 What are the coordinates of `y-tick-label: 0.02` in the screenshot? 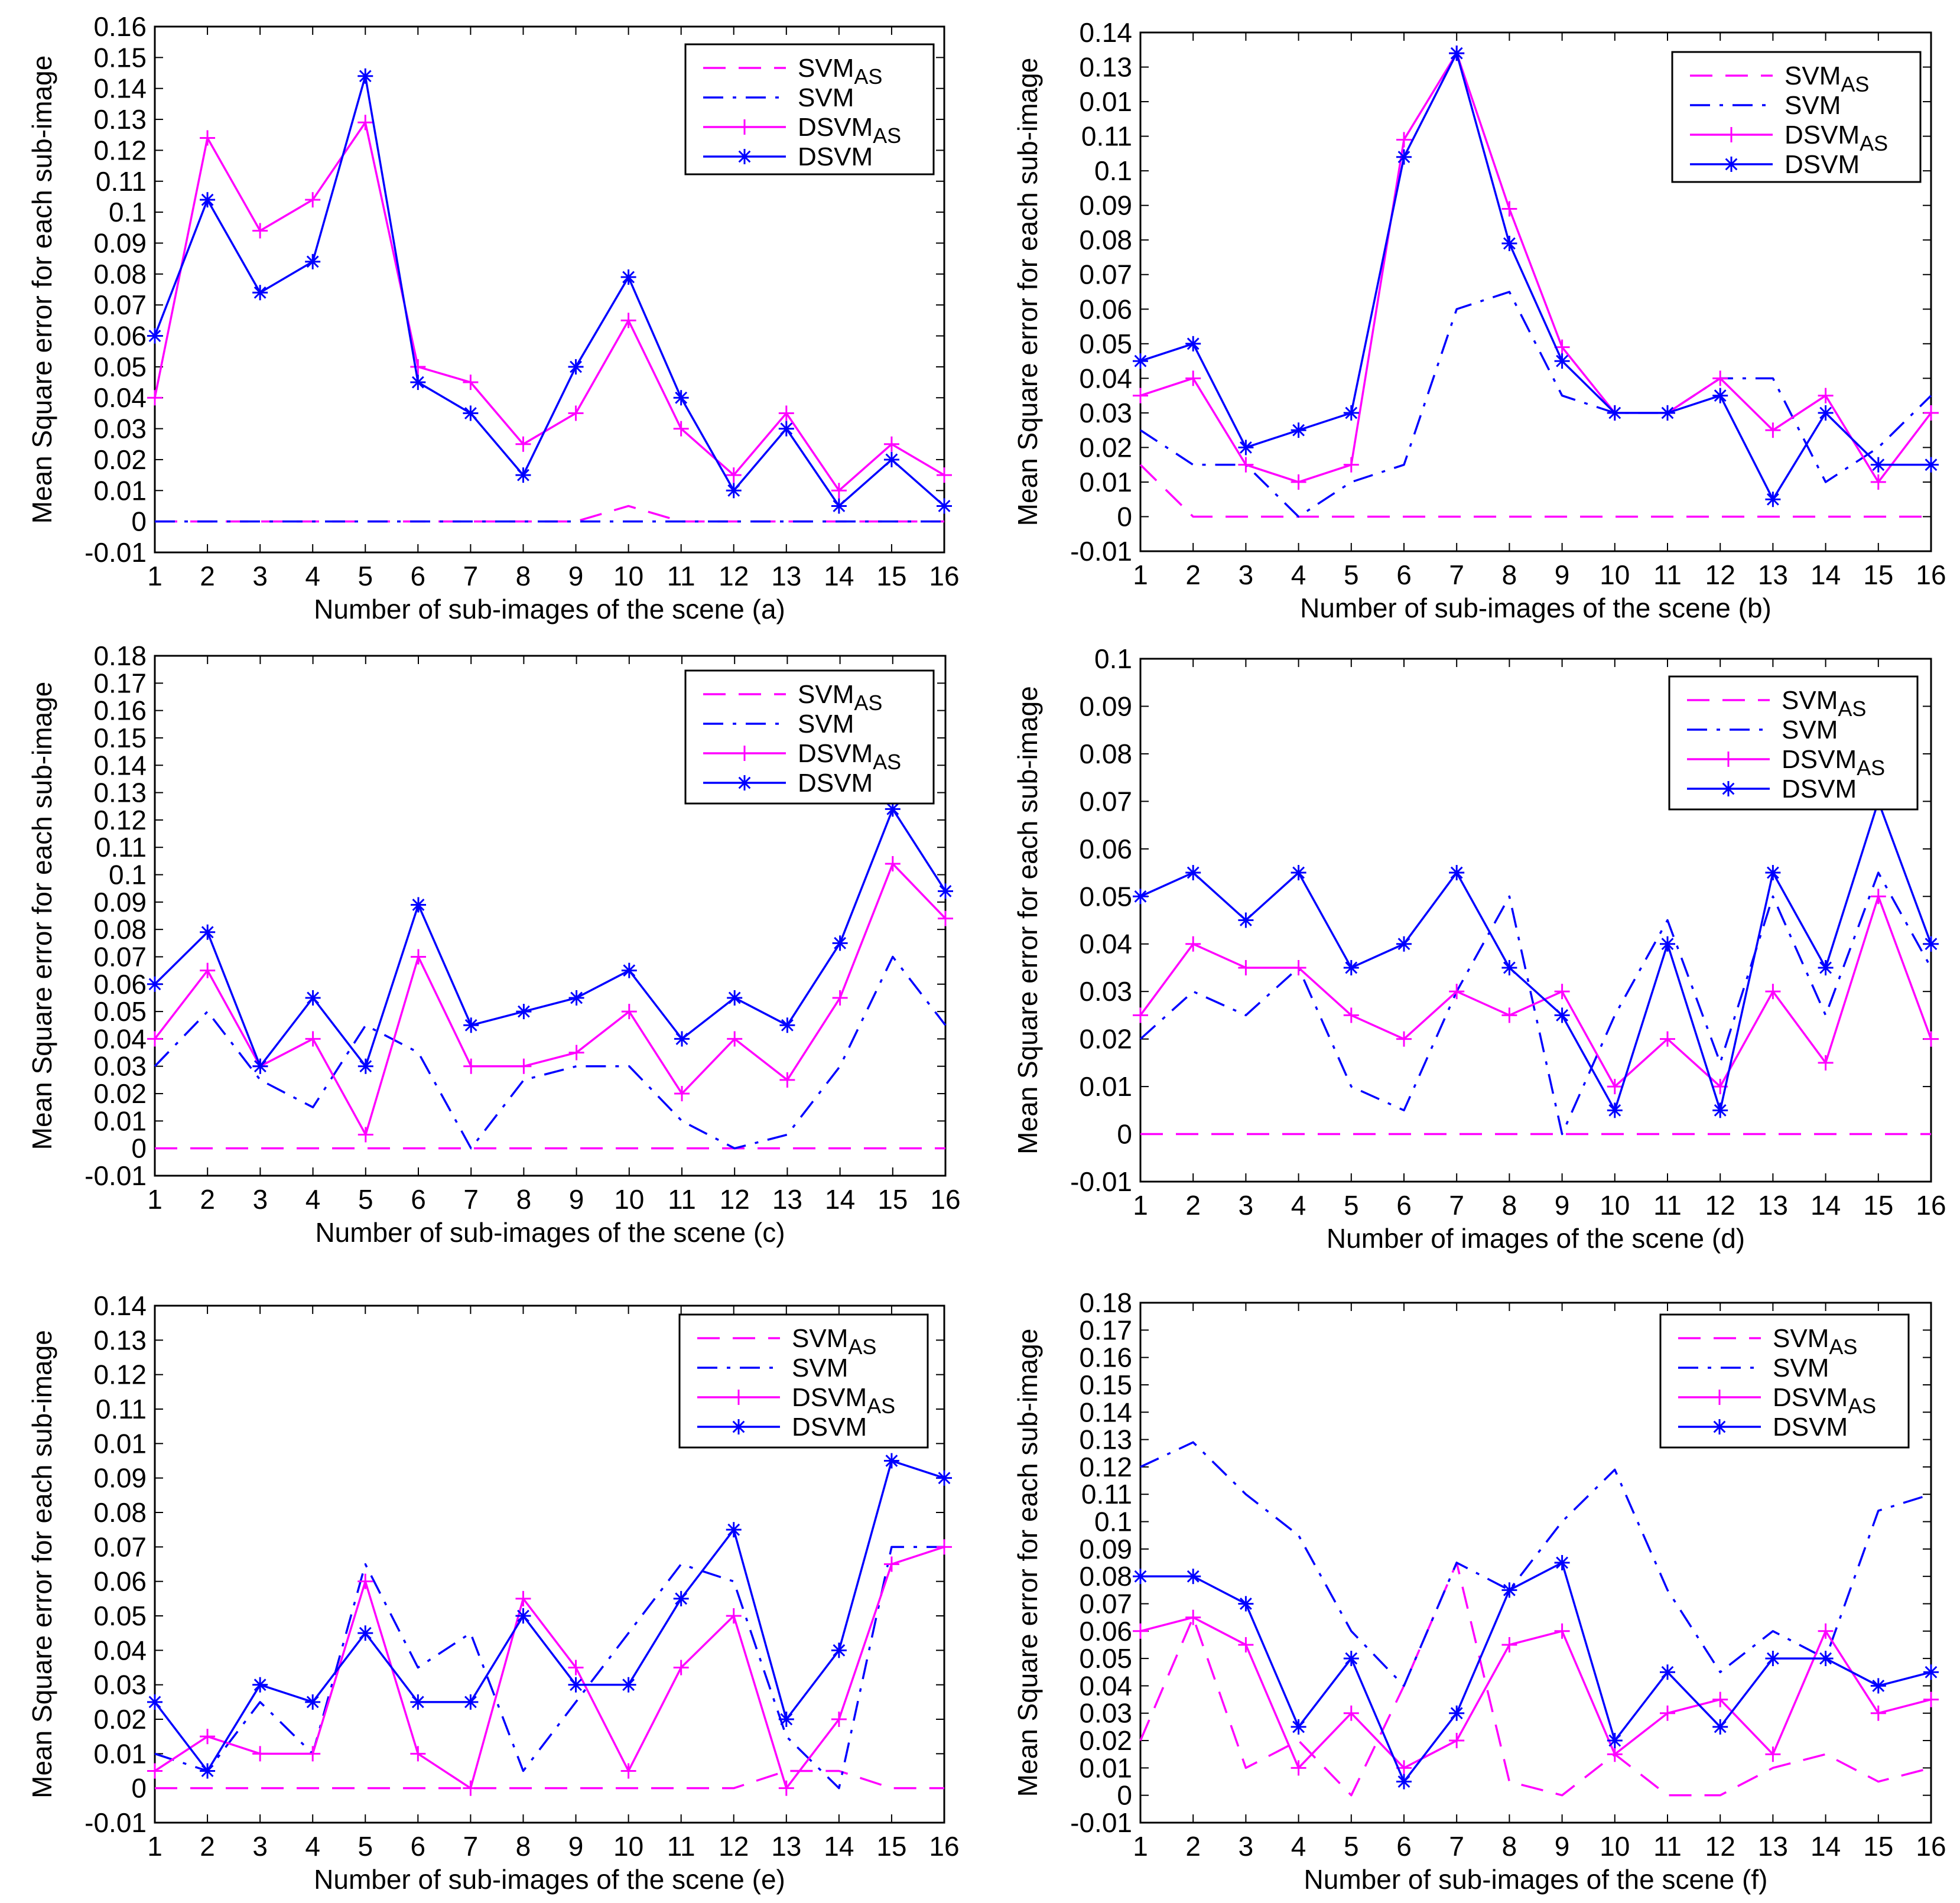 It's located at (120, 1093).